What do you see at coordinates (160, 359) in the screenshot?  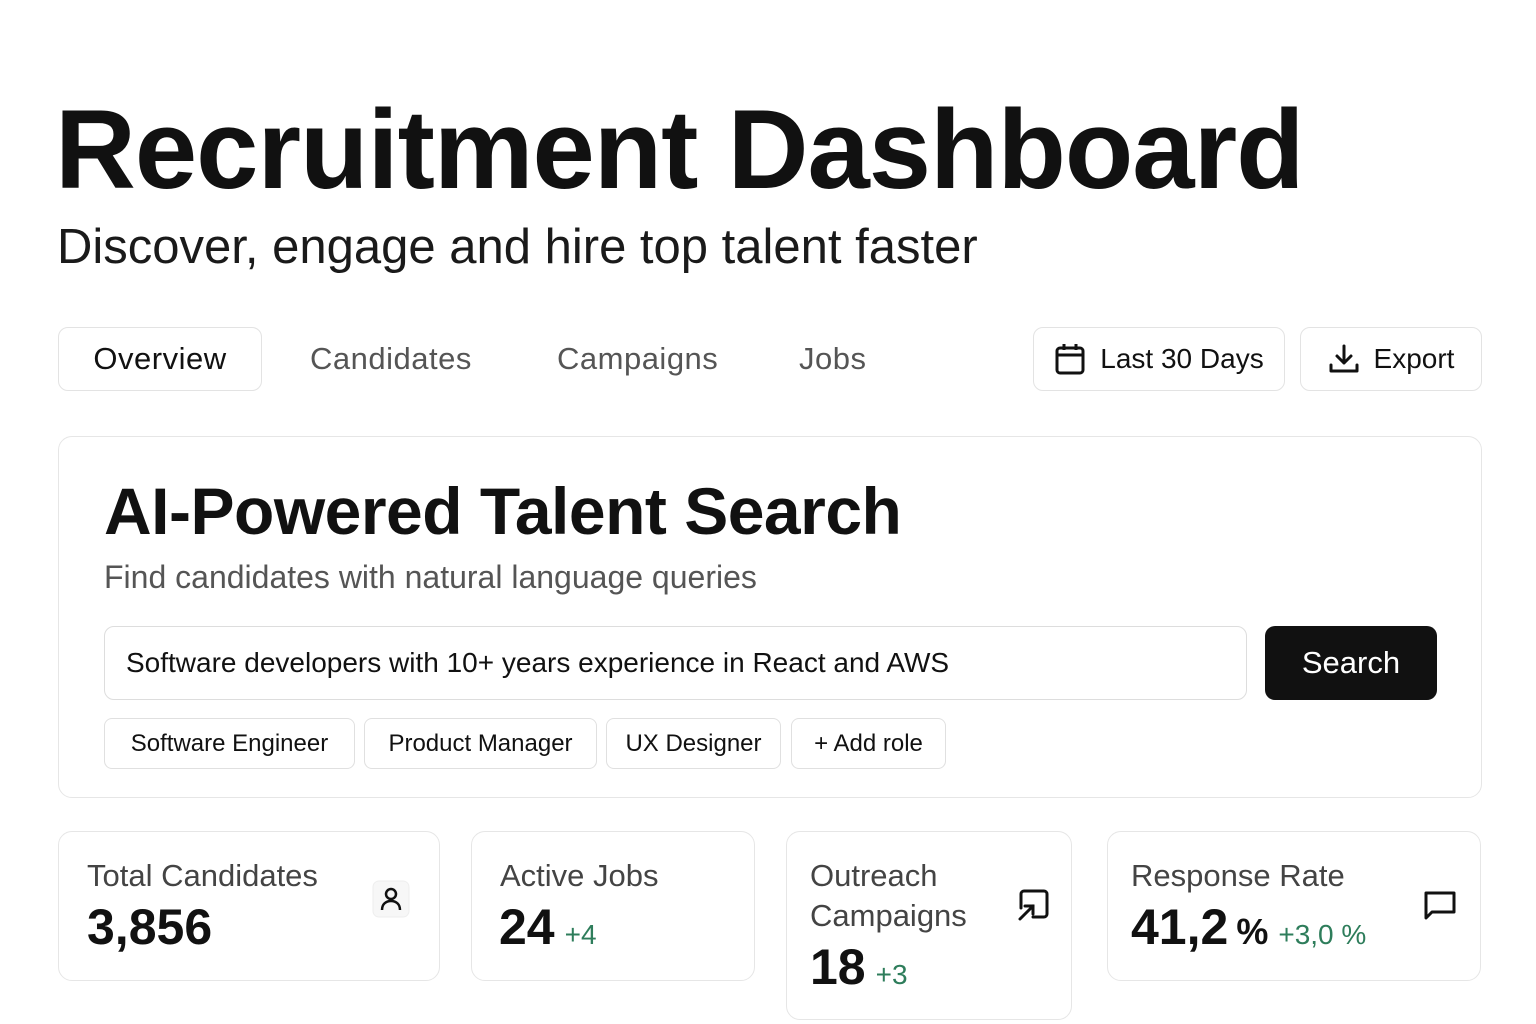 I see `tab-overview: Overview` at bounding box center [160, 359].